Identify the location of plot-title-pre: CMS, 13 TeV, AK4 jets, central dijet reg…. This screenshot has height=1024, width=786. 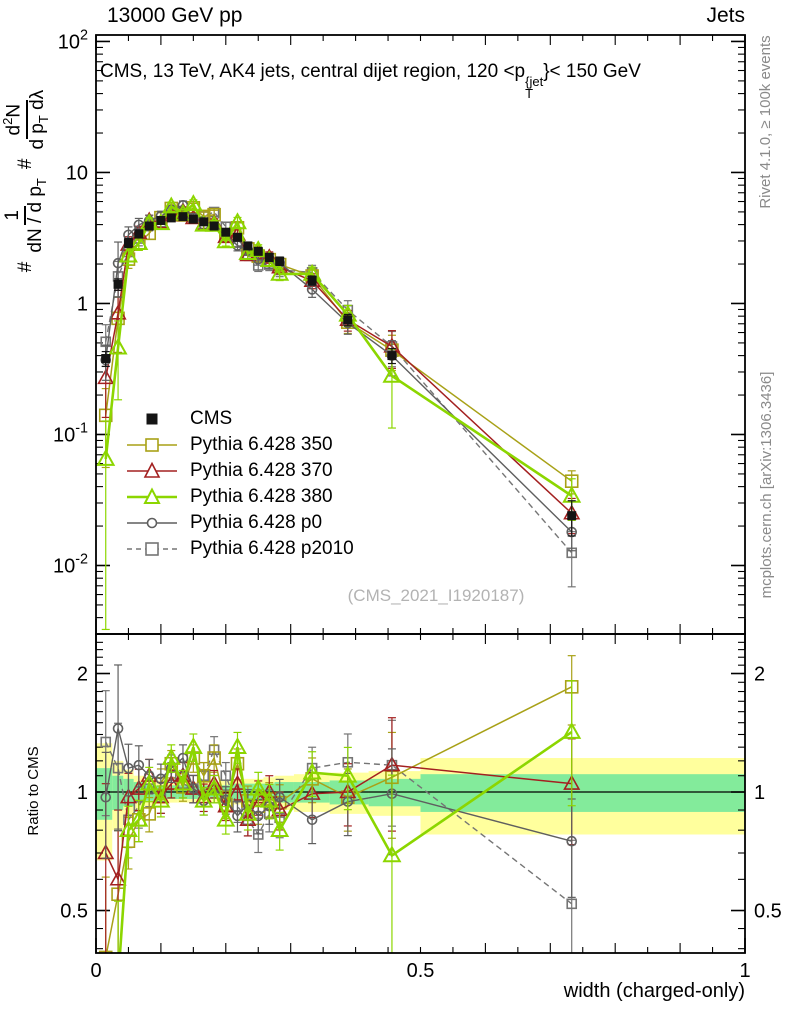
(313, 71).